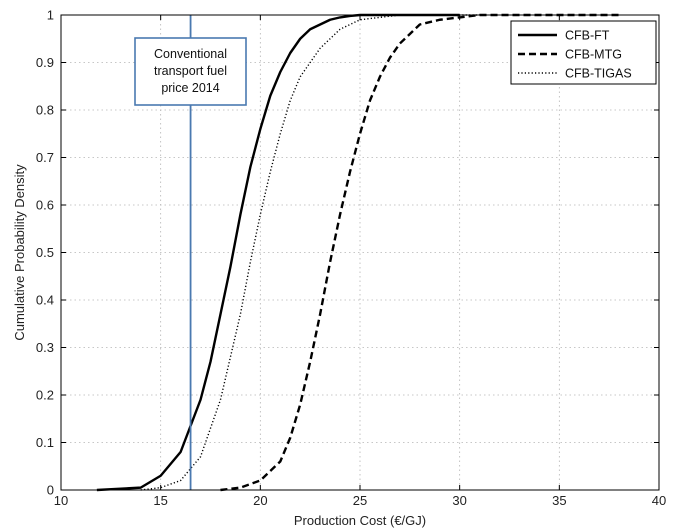  What do you see at coordinates (45, 205) in the screenshot?
I see `y-tick-label: 0.6` at bounding box center [45, 205].